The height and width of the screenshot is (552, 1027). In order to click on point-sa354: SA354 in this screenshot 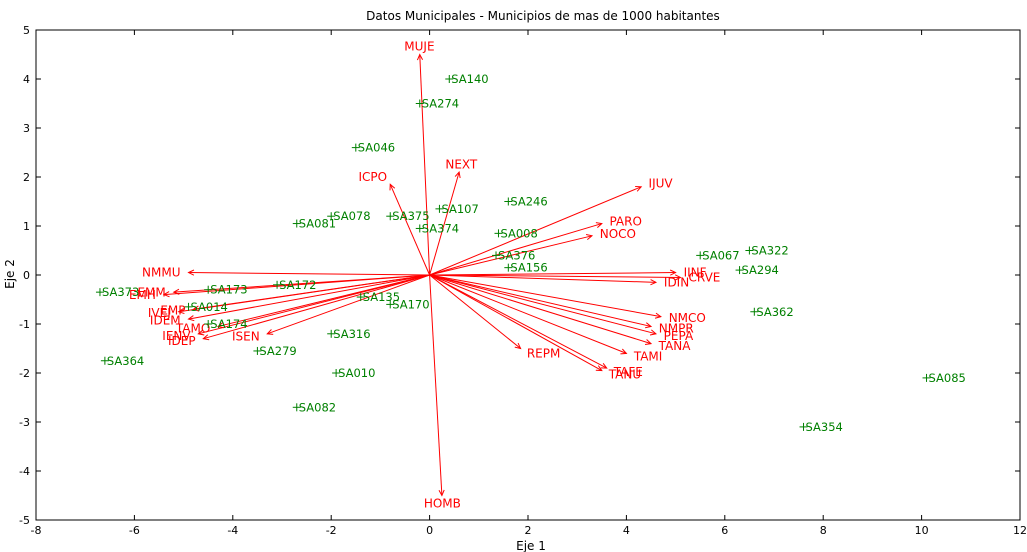, I will do `click(821, 427)`.